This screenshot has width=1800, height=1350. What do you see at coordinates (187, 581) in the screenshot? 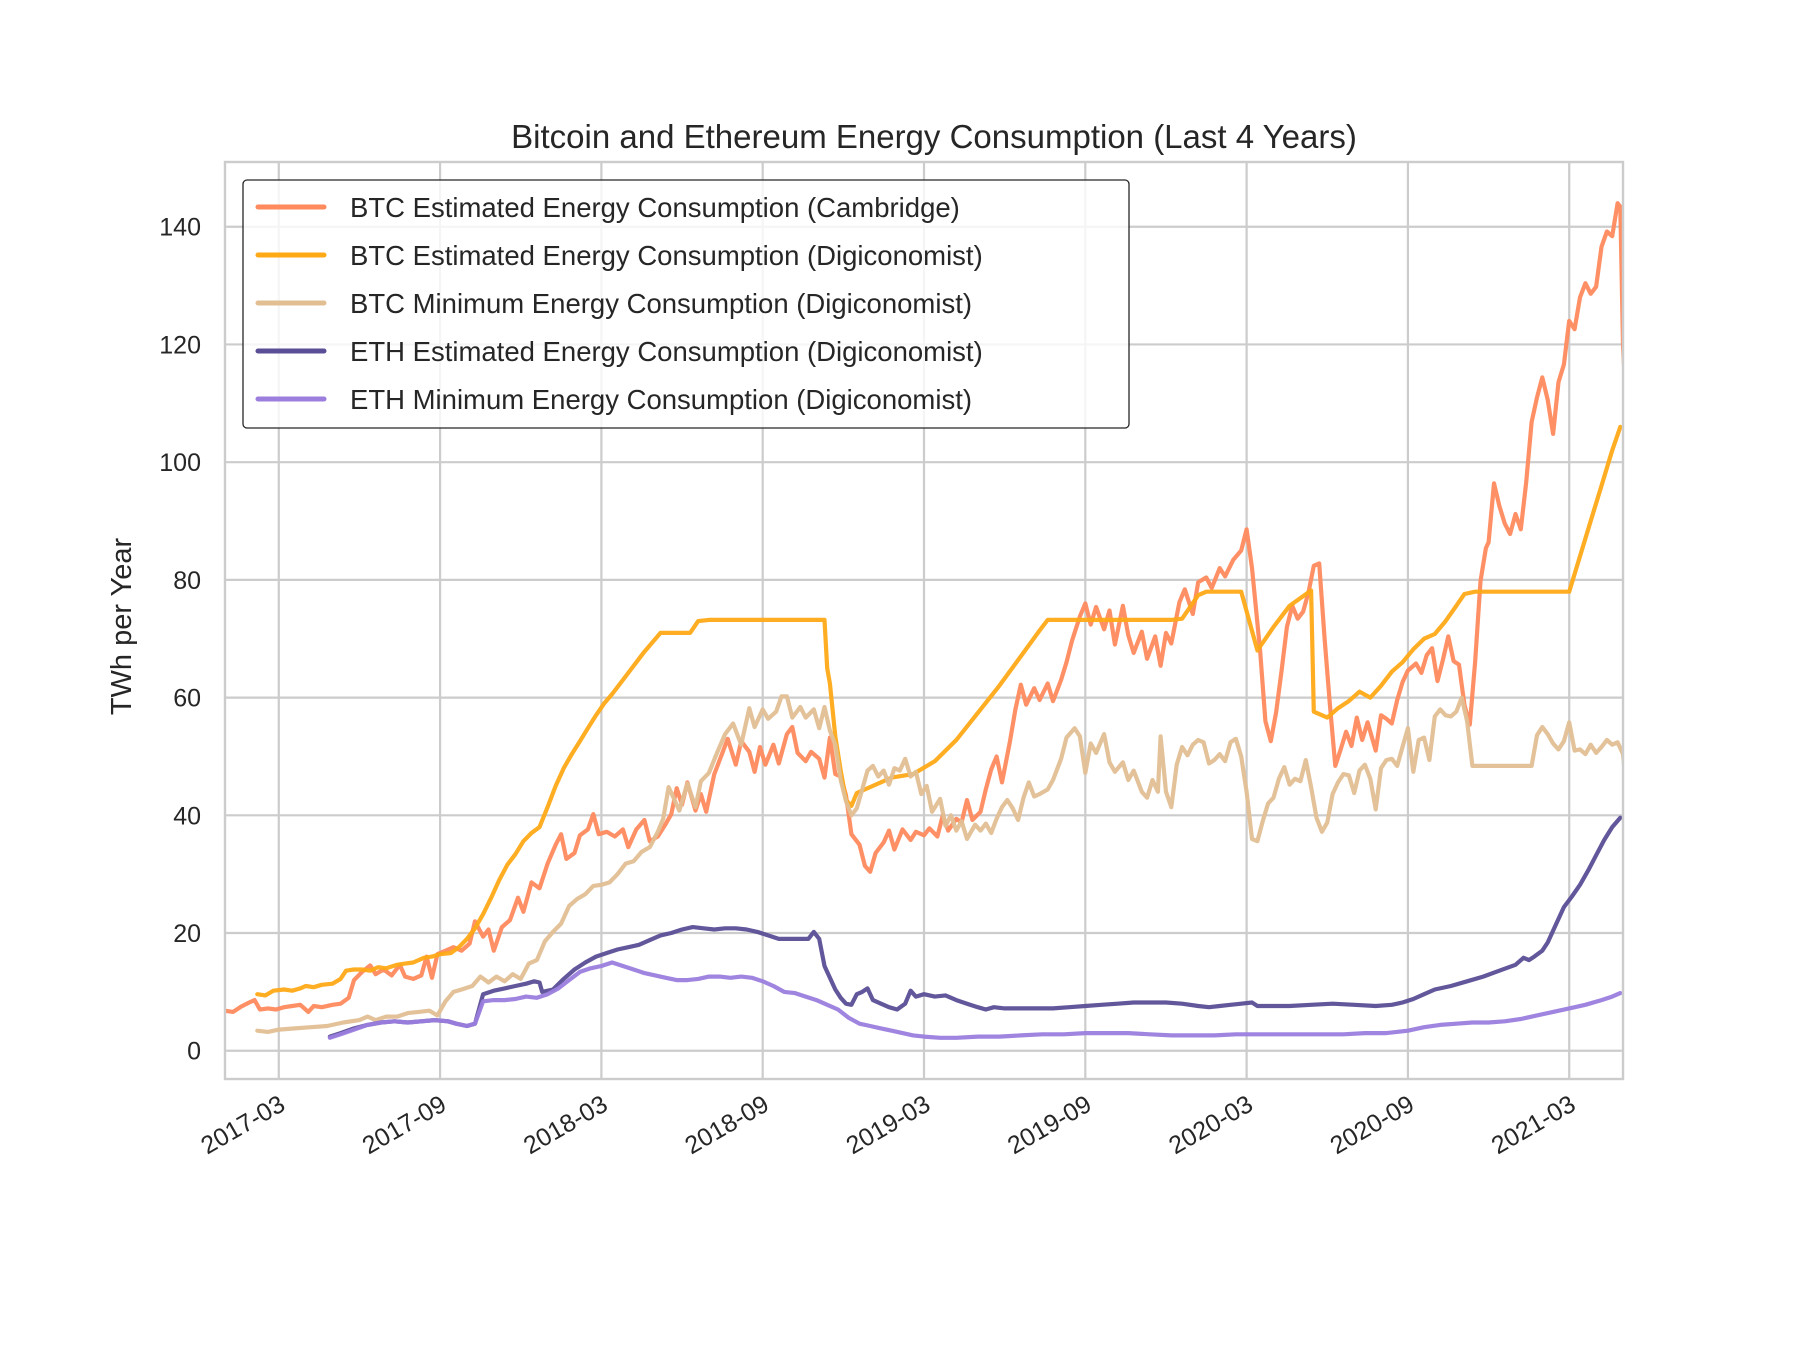
I see `y-tick-label: 80` at bounding box center [187, 581].